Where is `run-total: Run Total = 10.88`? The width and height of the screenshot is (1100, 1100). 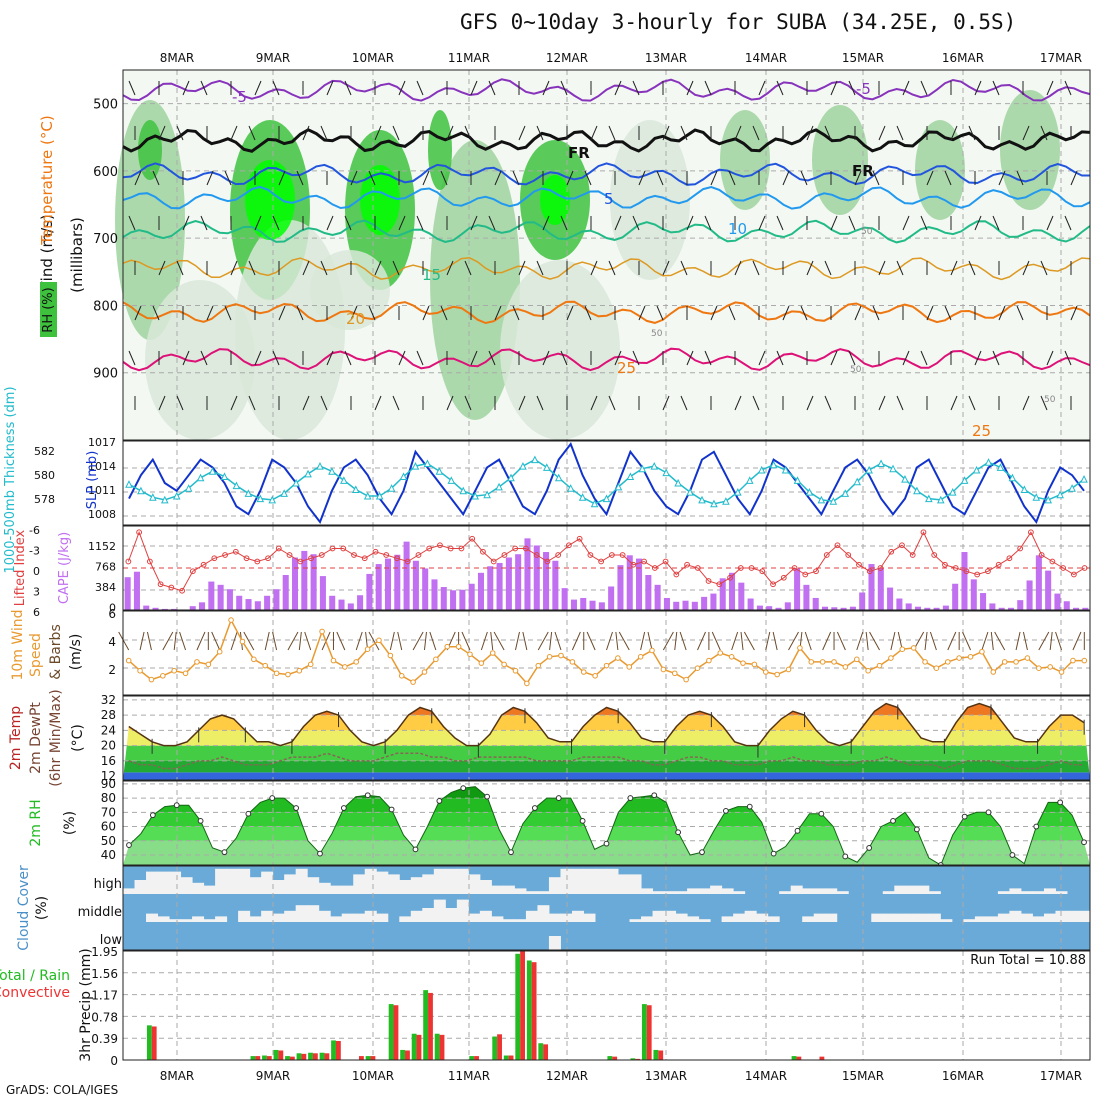 run-total: Run Total = 10.88 is located at coordinates (1028, 960).